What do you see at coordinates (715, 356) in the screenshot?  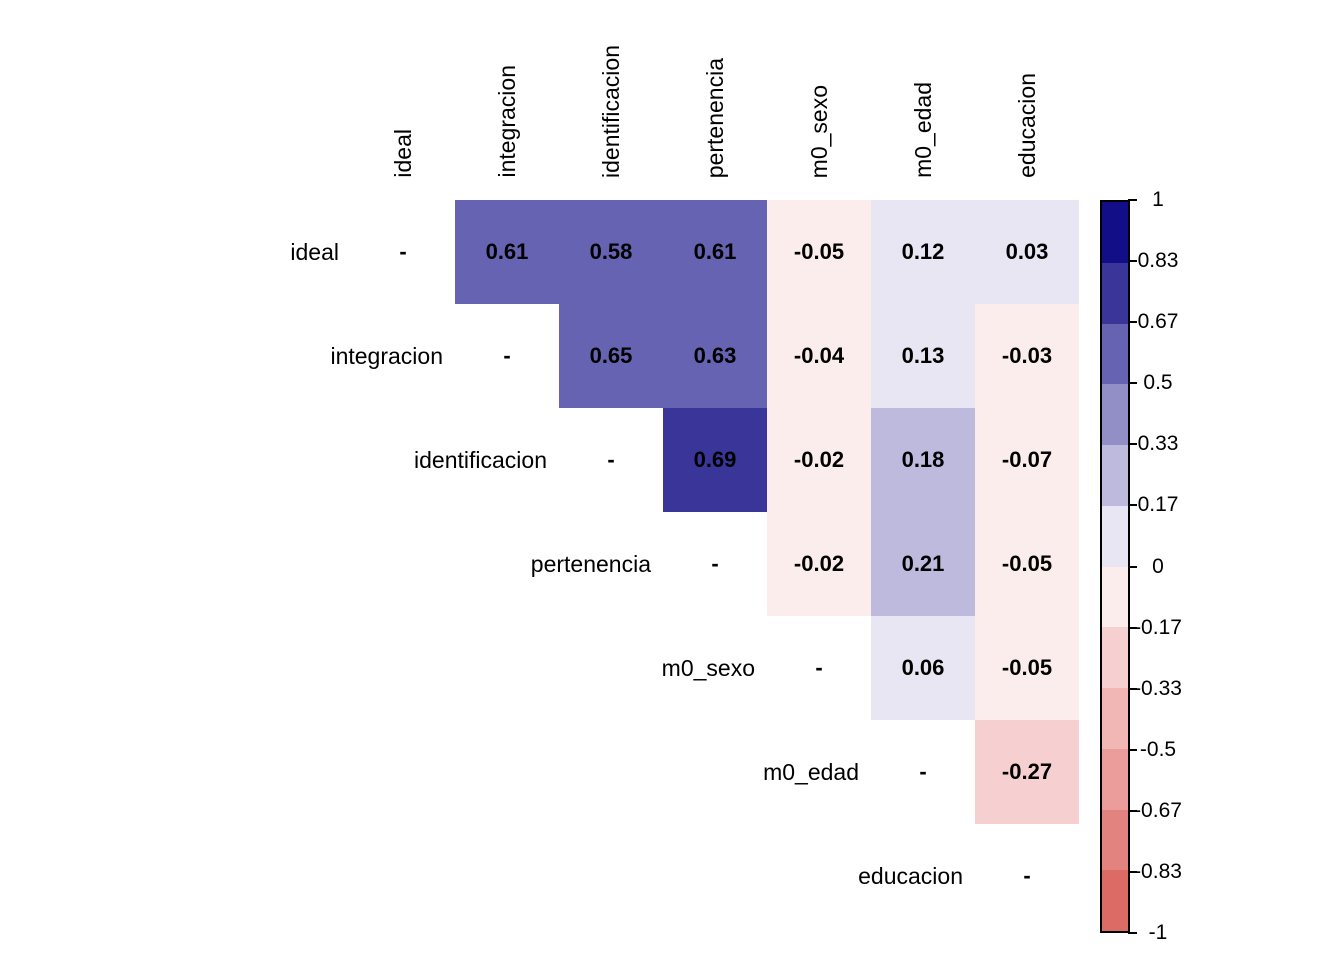 I see `matrix-cell: 0.63` at bounding box center [715, 356].